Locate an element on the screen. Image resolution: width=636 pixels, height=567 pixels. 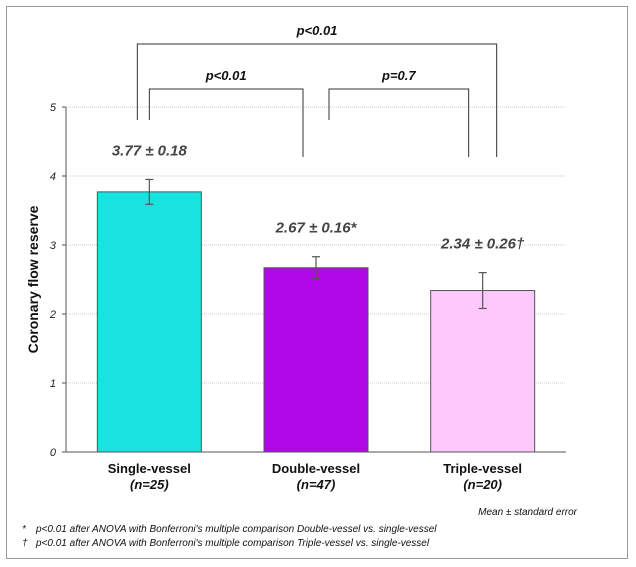
category-n-label: (n=20) is located at coordinates (482, 484).